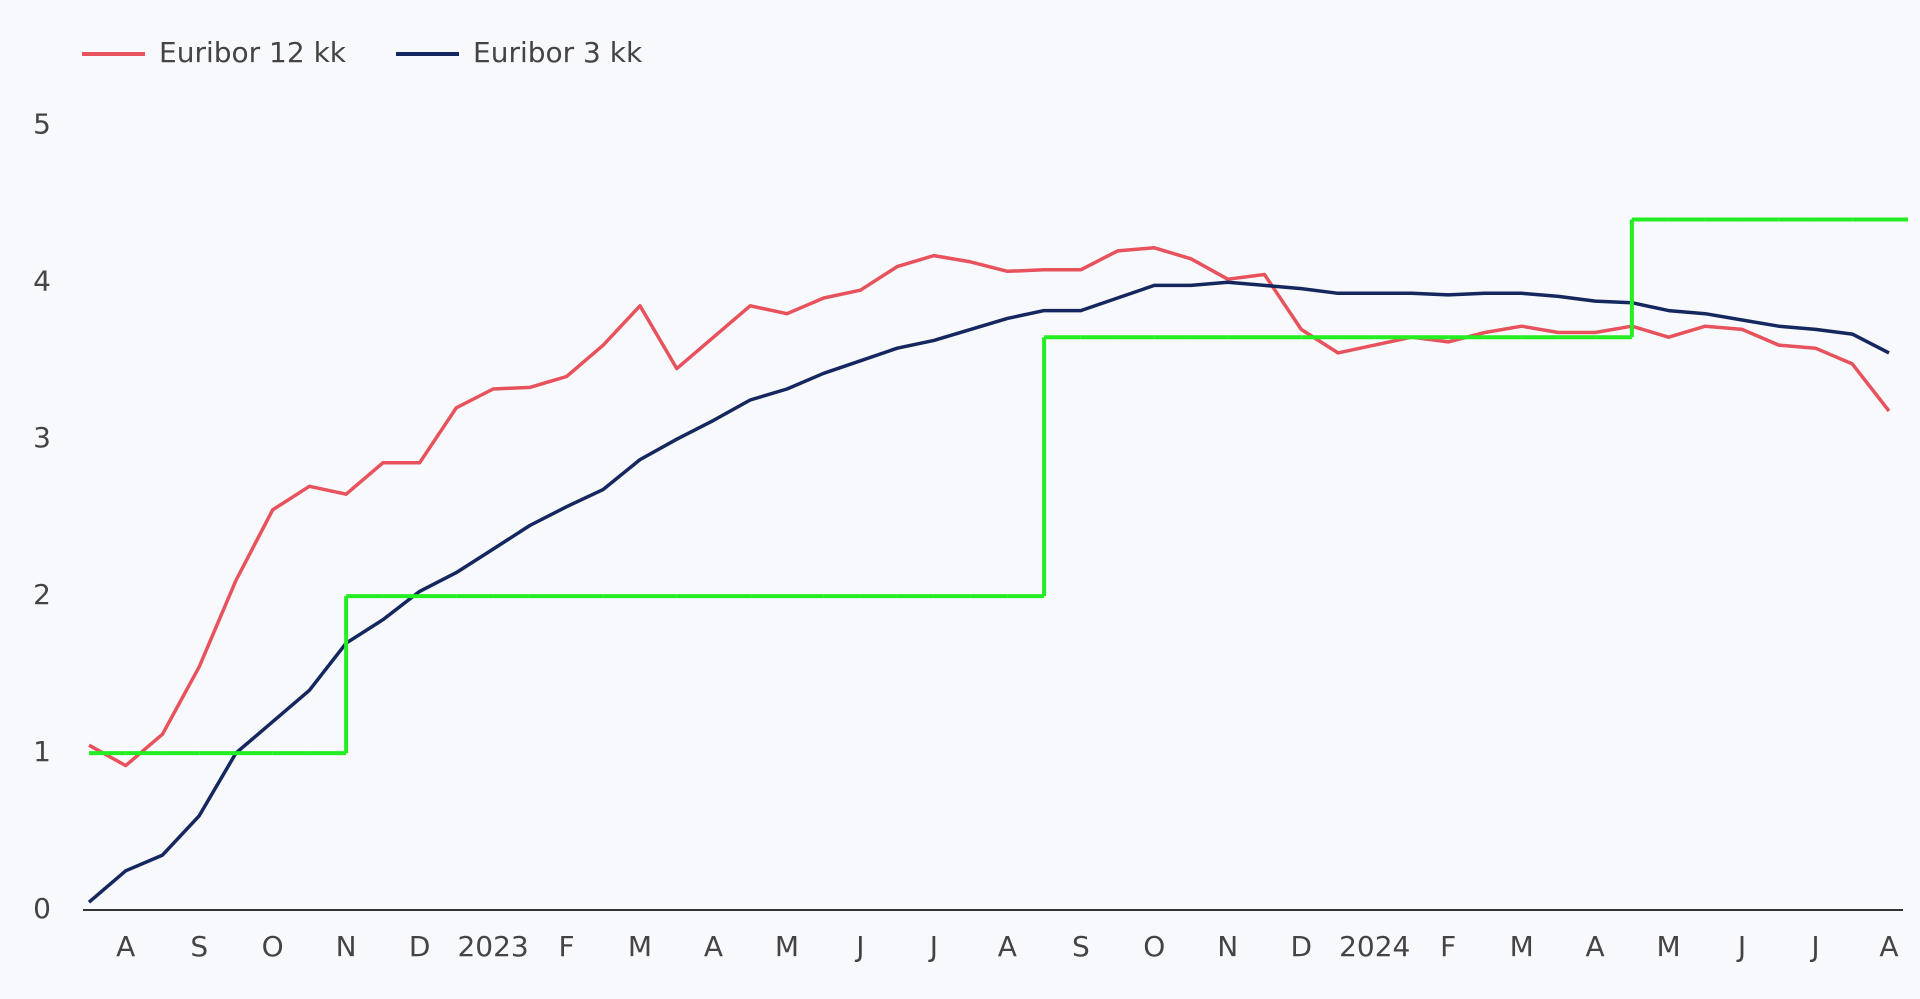 The height and width of the screenshot is (999, 1920). I want to click on x-tick-label: 2024, so click(1374, 946).